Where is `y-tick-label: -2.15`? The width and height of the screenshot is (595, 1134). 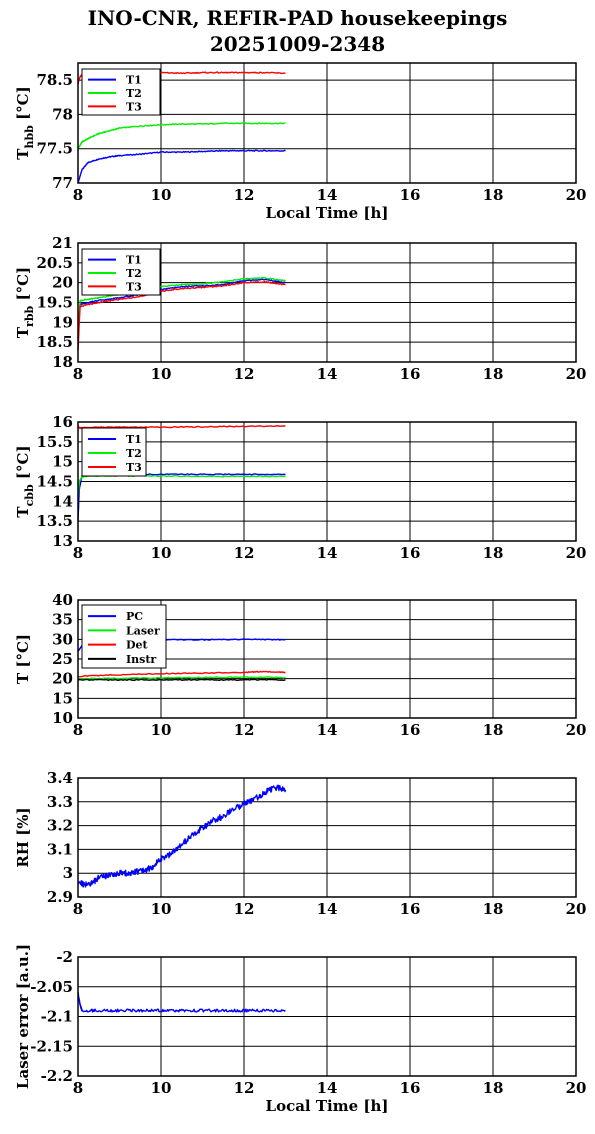 y-tick-label: -2.15 is located at coordinates (51, 1046).